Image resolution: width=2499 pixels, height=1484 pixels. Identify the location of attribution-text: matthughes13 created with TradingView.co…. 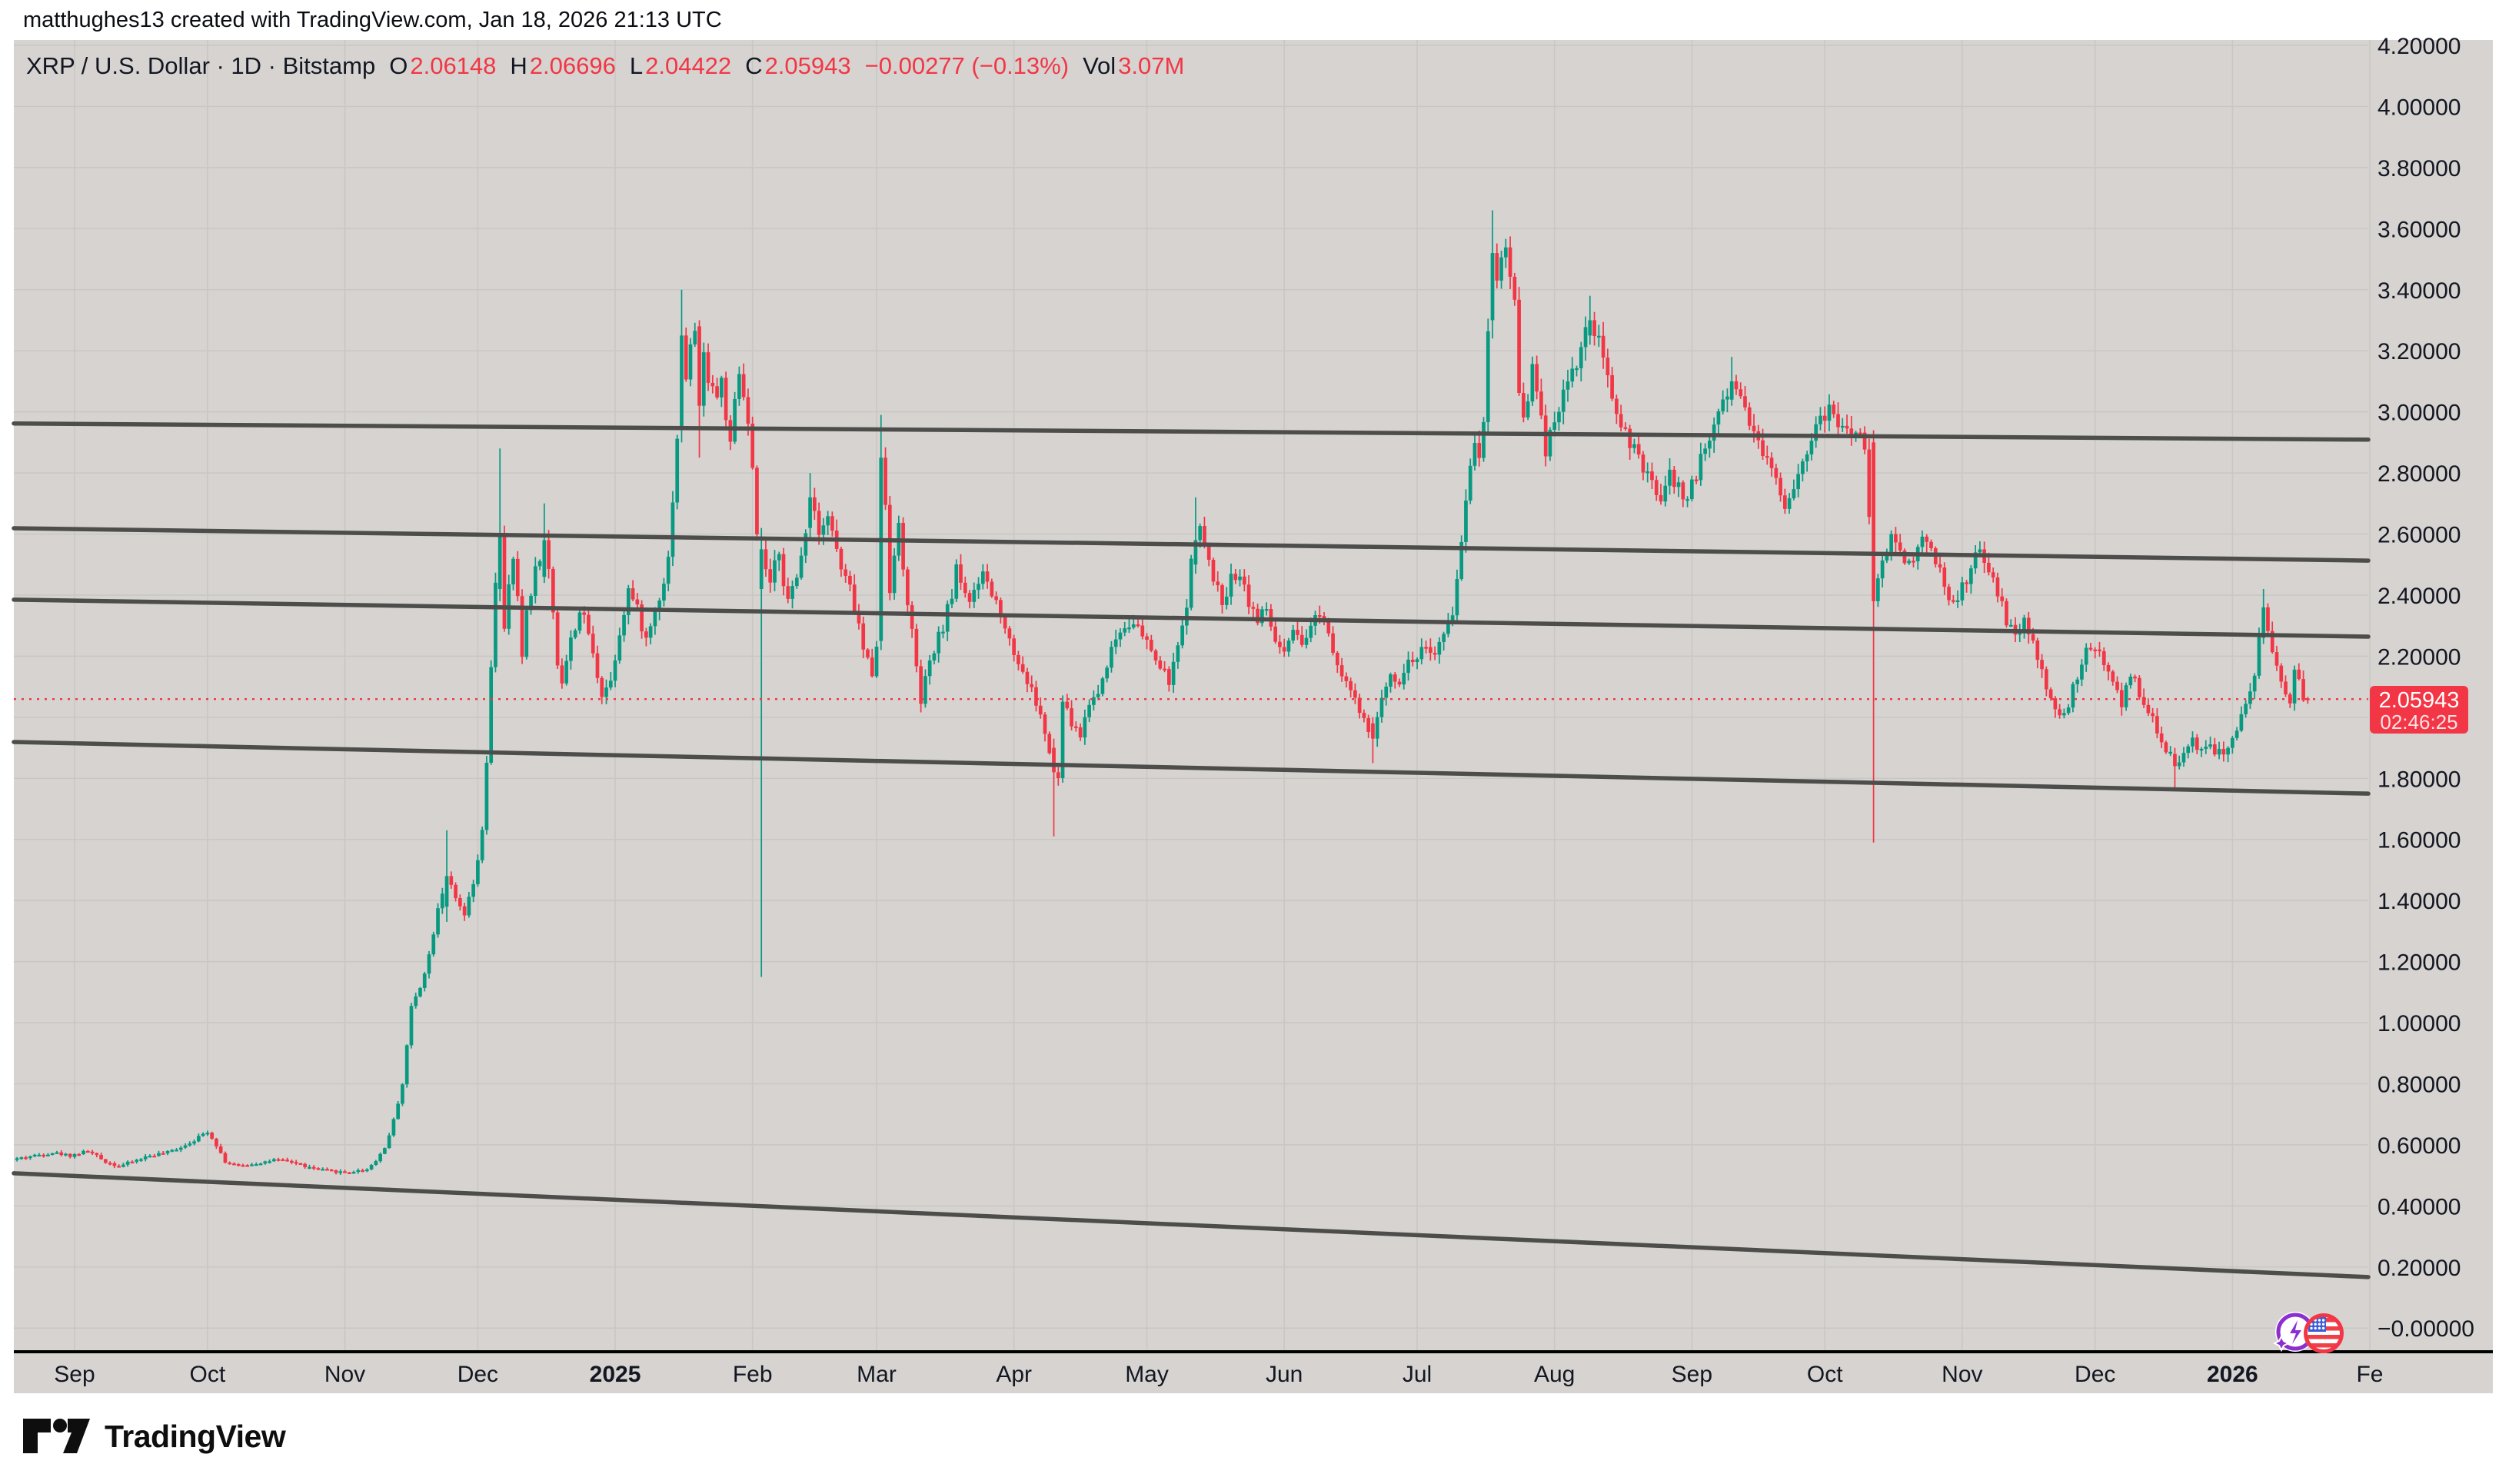
(372, 20).